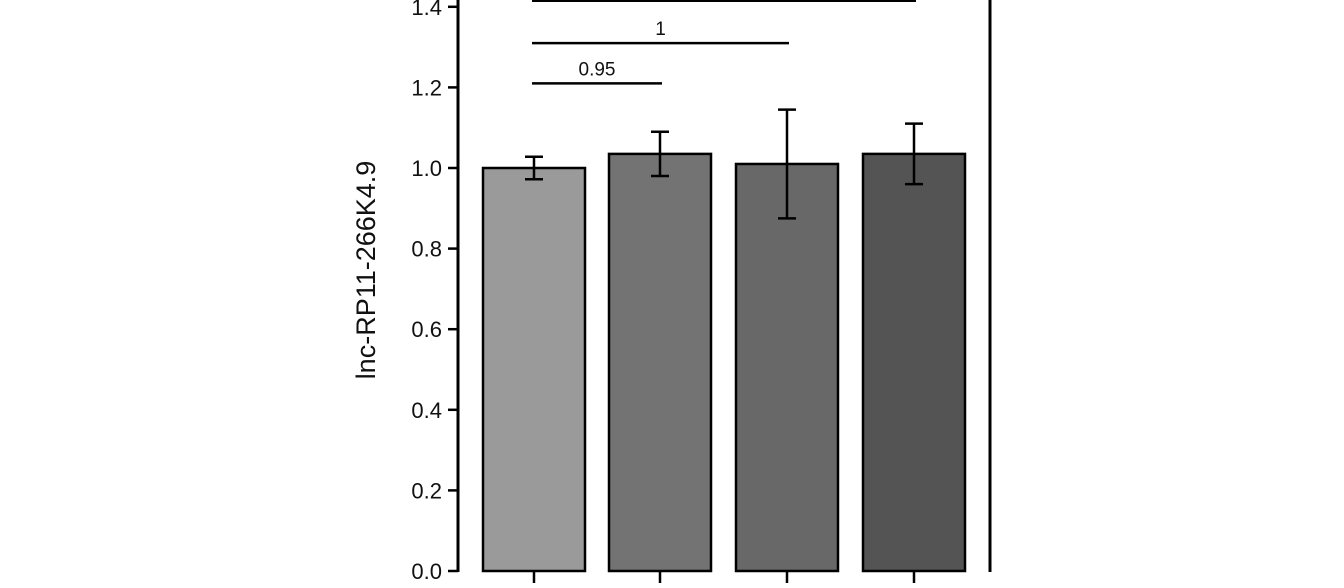 The image size is (1344, 588). I want to click on y-tick-label: 0.6, so click(426, 329).